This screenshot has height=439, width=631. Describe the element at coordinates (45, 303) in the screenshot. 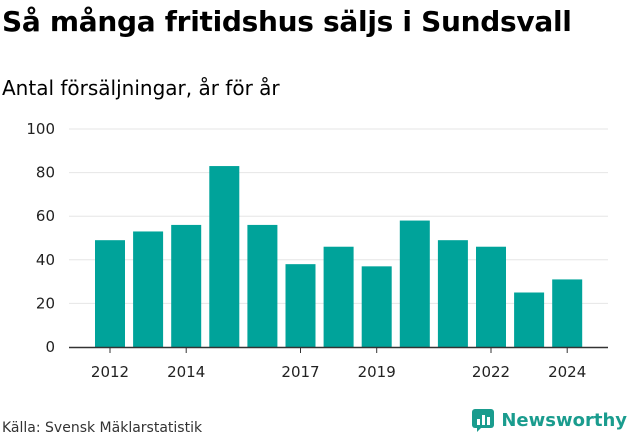

I see `y-tick-label: 20` at that location.